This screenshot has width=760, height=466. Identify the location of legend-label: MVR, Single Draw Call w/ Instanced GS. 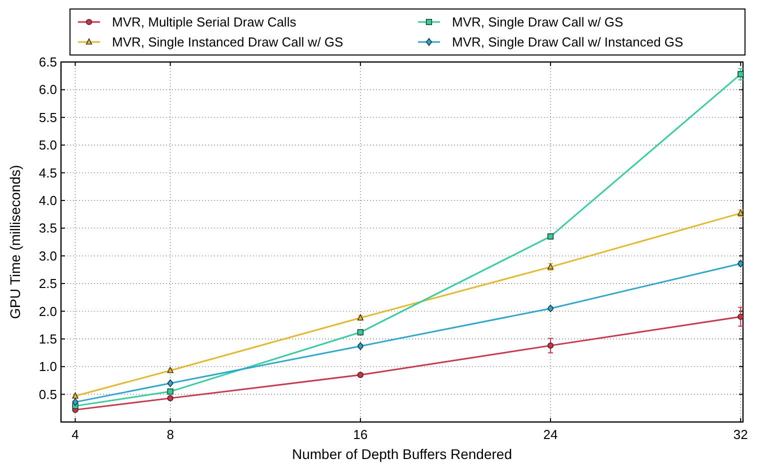
(568, 42).